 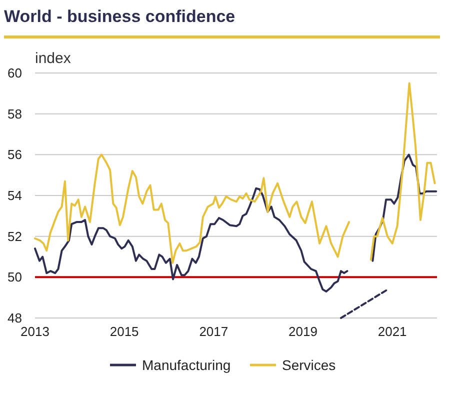 I want to click on y-tick-label: 56, so click(x=15, y=154).